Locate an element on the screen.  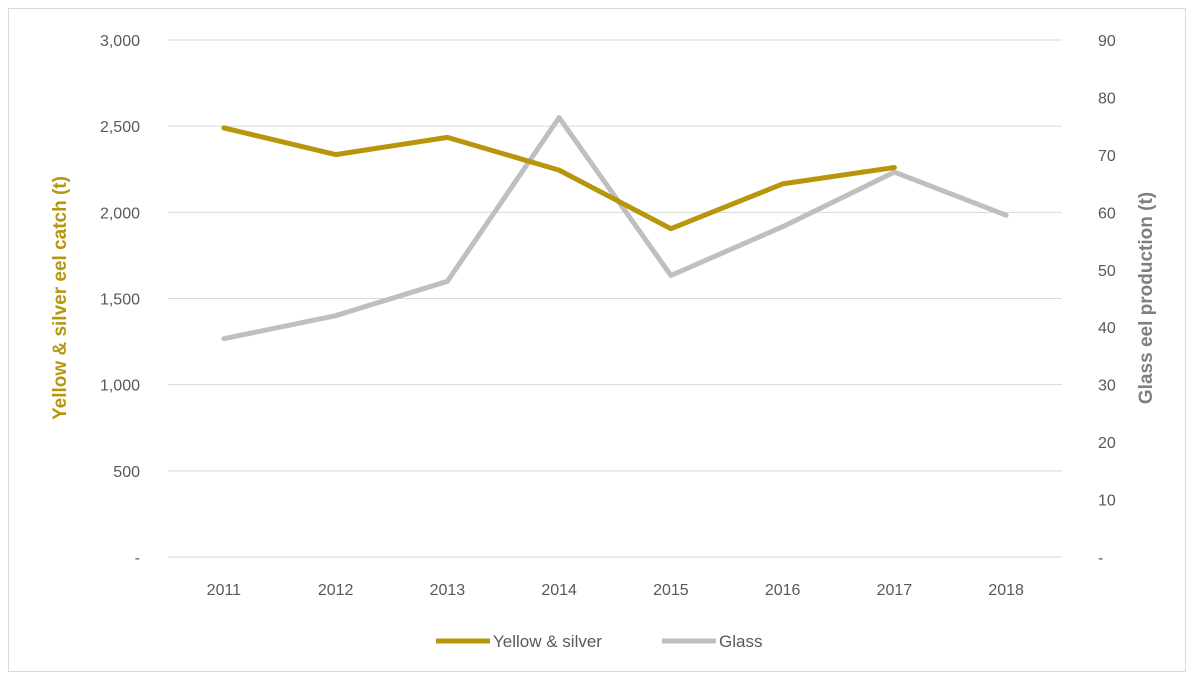
right-tick-label: 40 is located at coordinates (1107, 328).